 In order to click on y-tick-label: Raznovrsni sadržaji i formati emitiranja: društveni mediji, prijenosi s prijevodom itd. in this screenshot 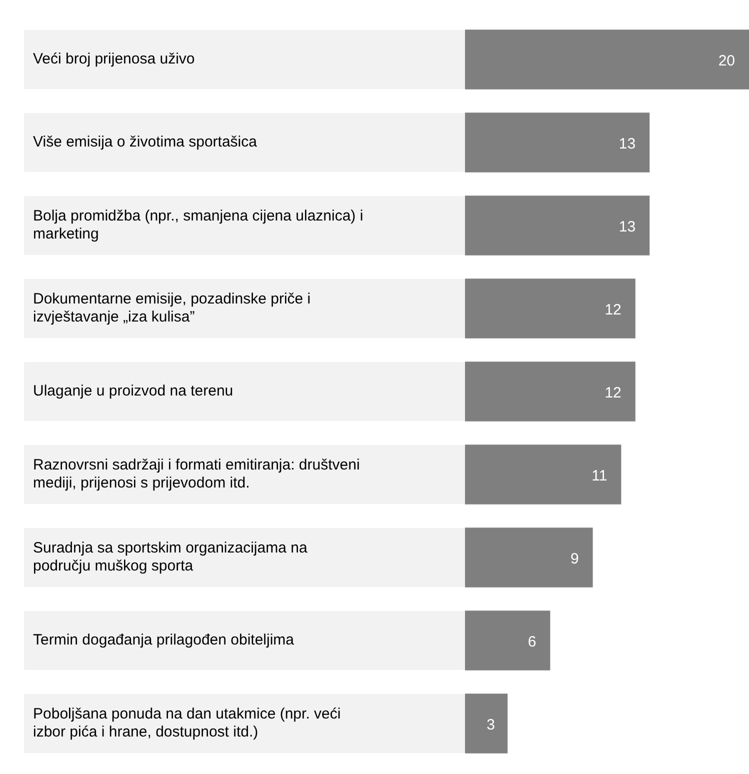, I will do `click(196, 474)`.